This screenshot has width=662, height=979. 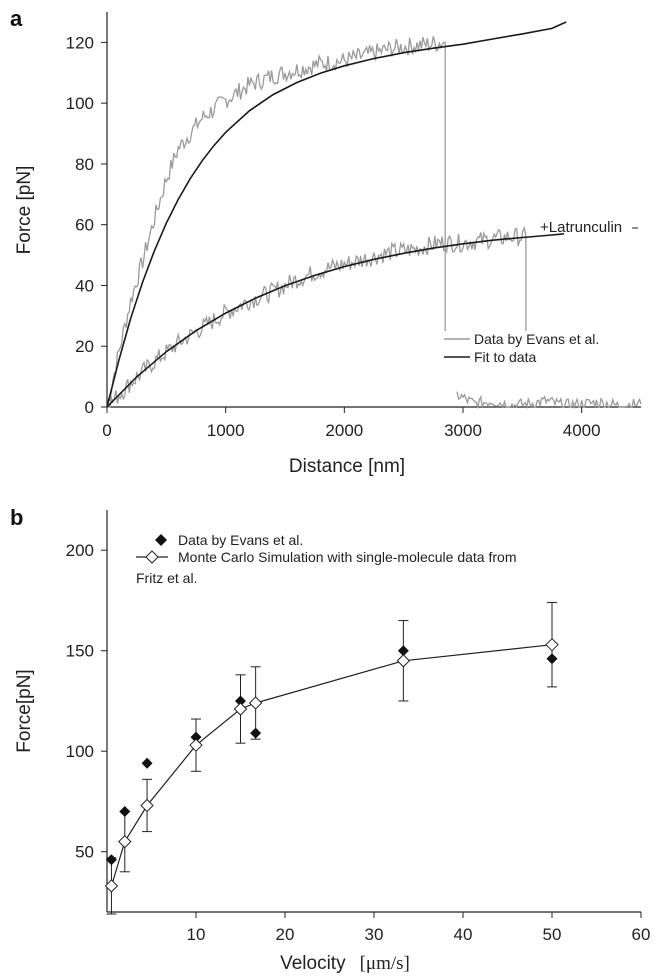 What do you see at coordinates (374, 934) in the screenshot?
I see `panel-b-x-tick-label: 30` at bounding box center [374, 934].